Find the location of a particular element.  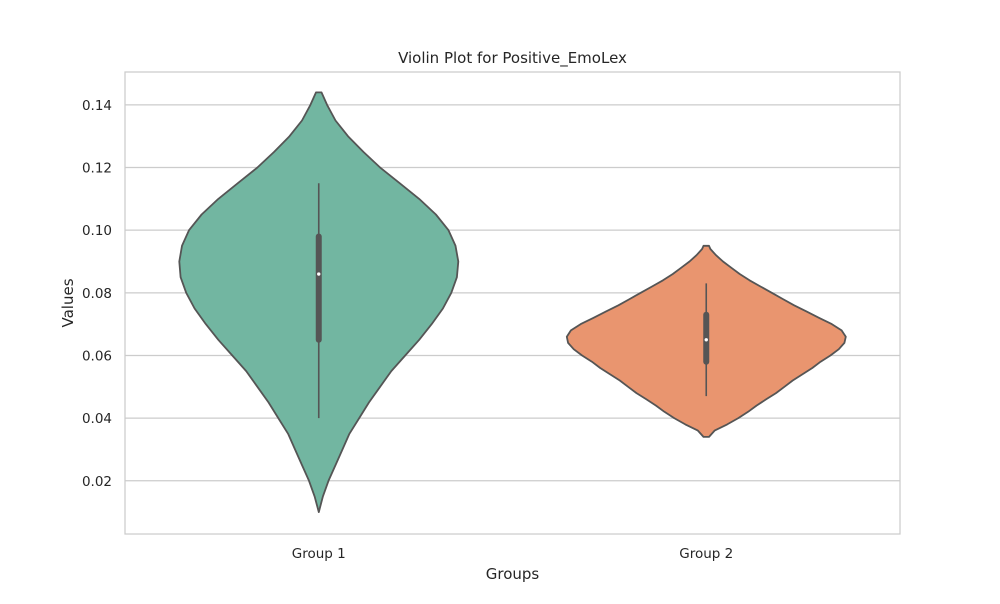

y-axis-title: Values is located at coordinates (68, 302).